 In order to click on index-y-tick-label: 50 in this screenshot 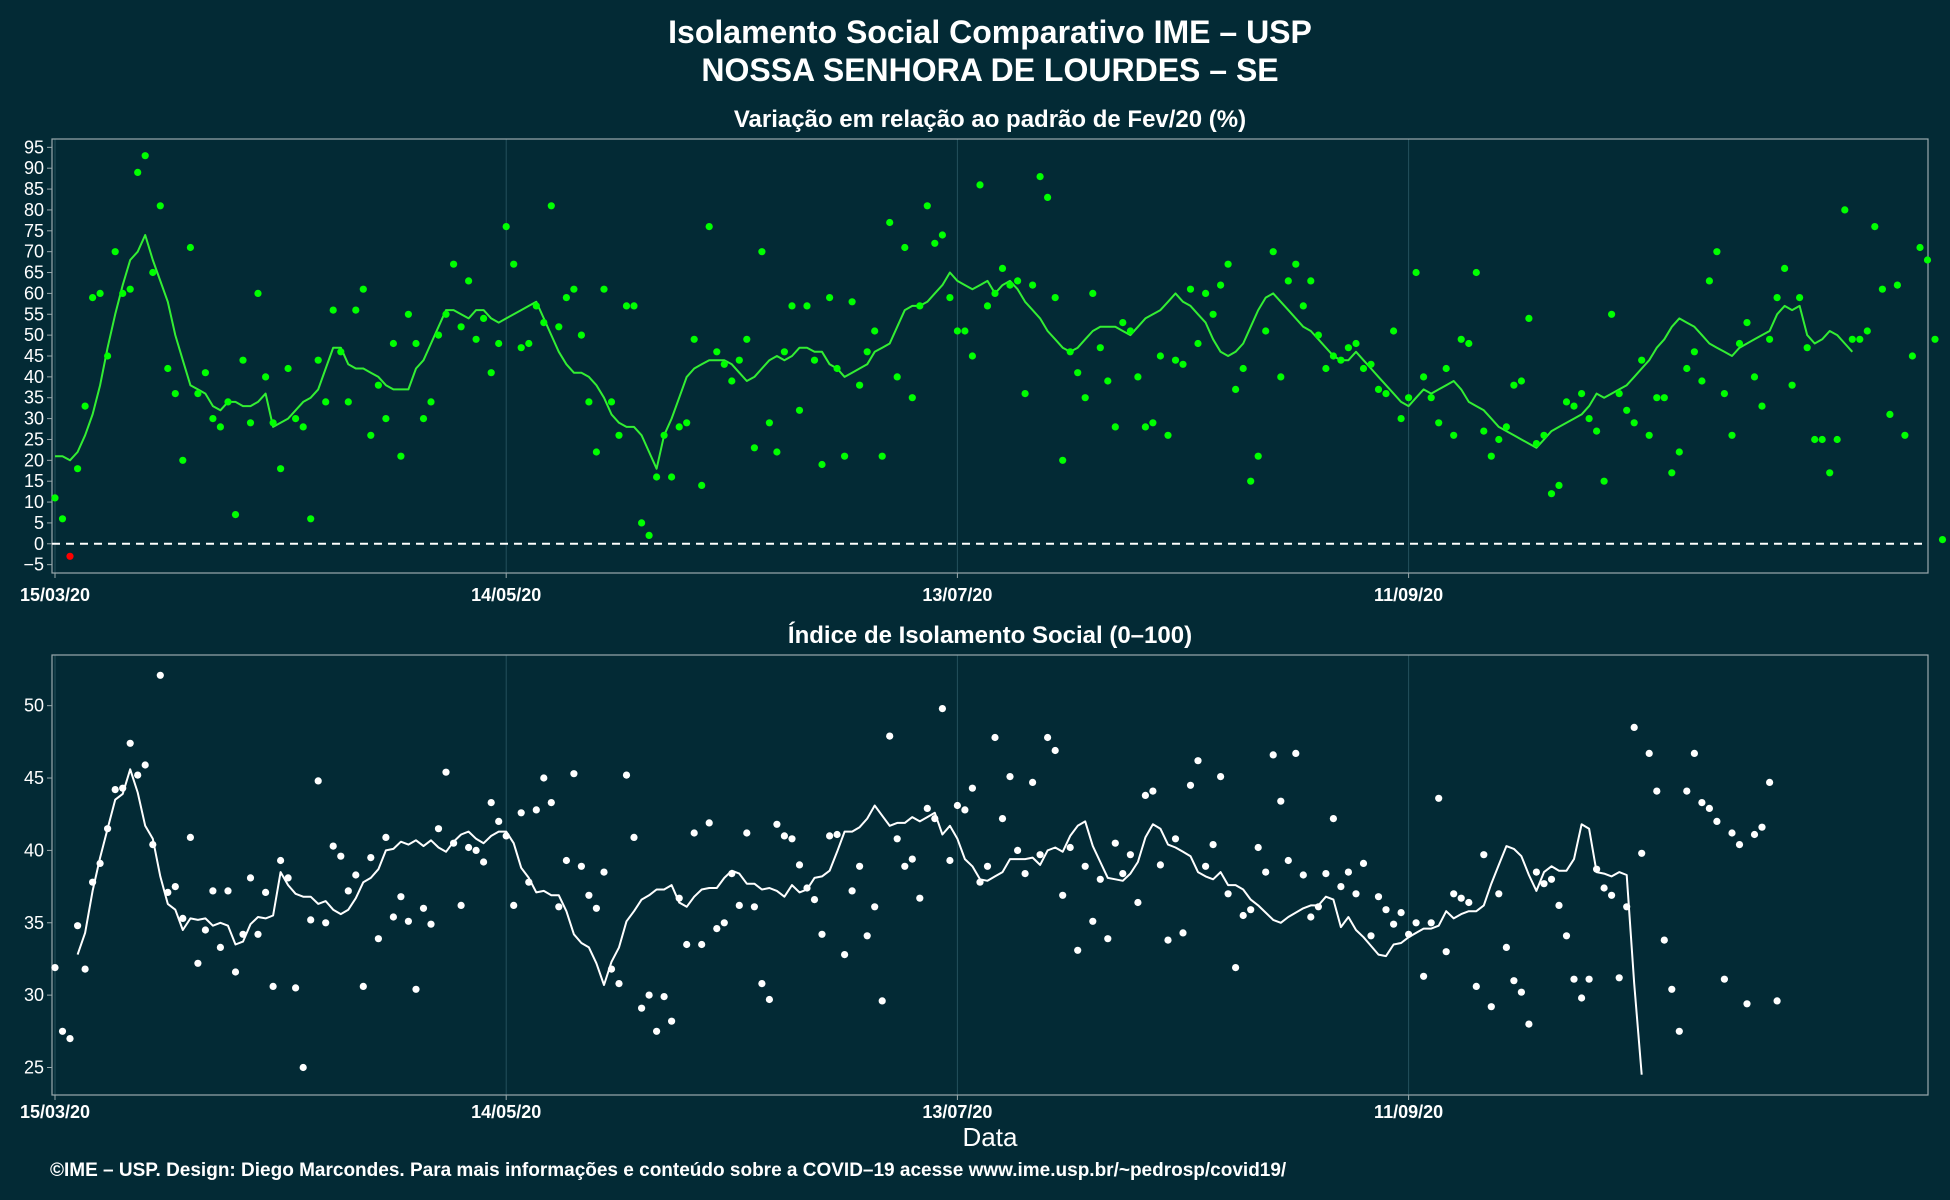, I will do `click(34, 706)`.